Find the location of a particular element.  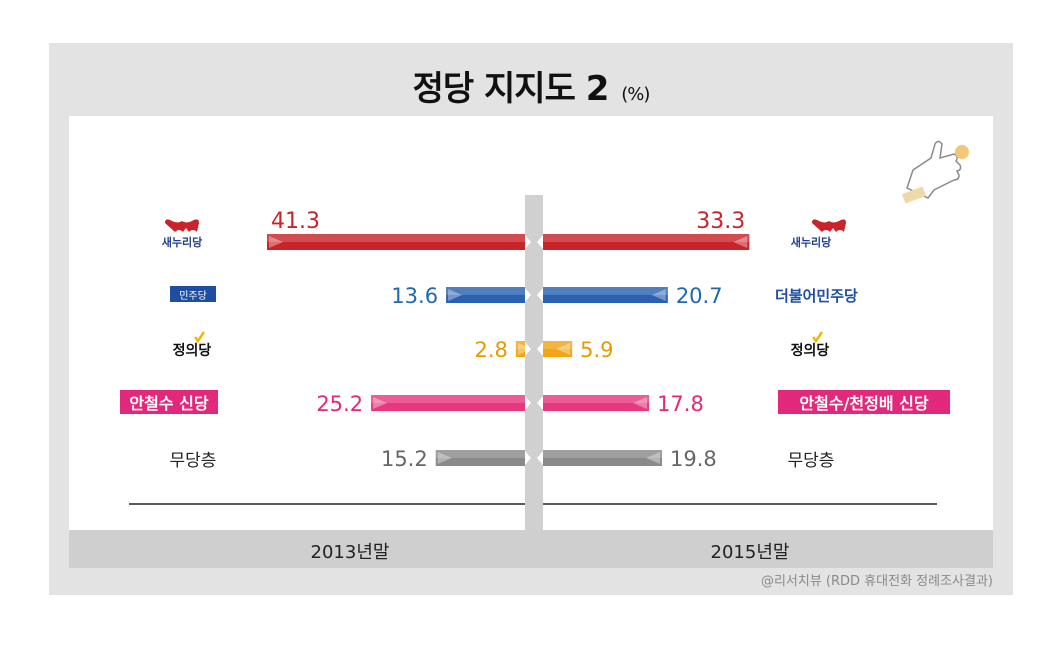

value-right-4: 19.8 is located at coordinates (693, 459).